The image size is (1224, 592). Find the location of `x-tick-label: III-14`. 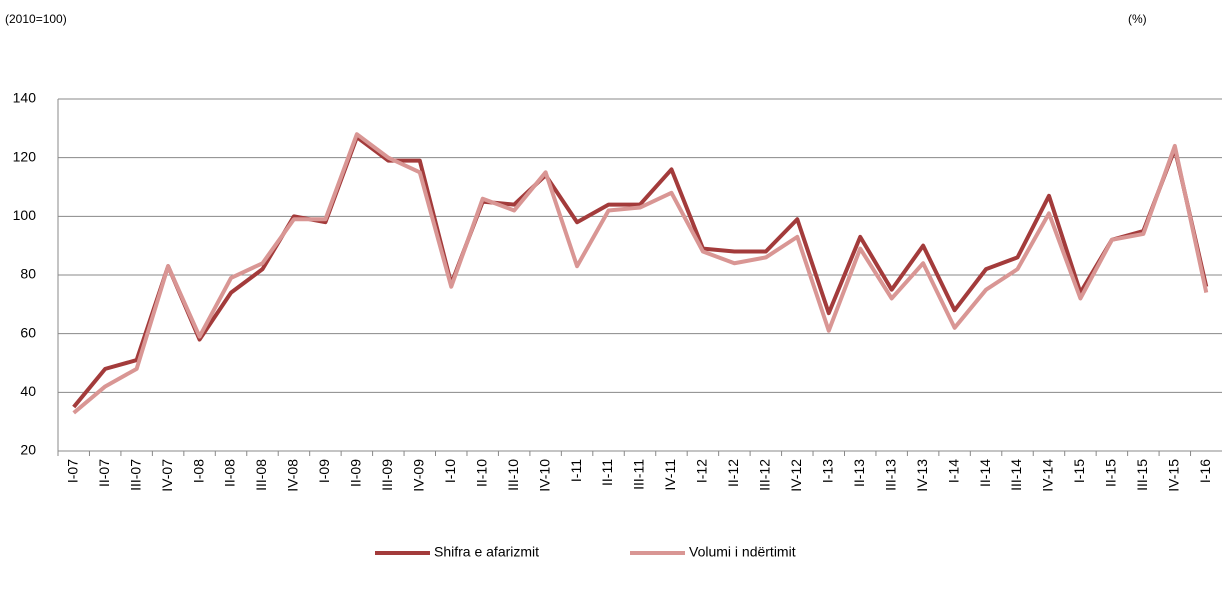

x-tick-label: III-14 is located at coordinates (1016, 475).